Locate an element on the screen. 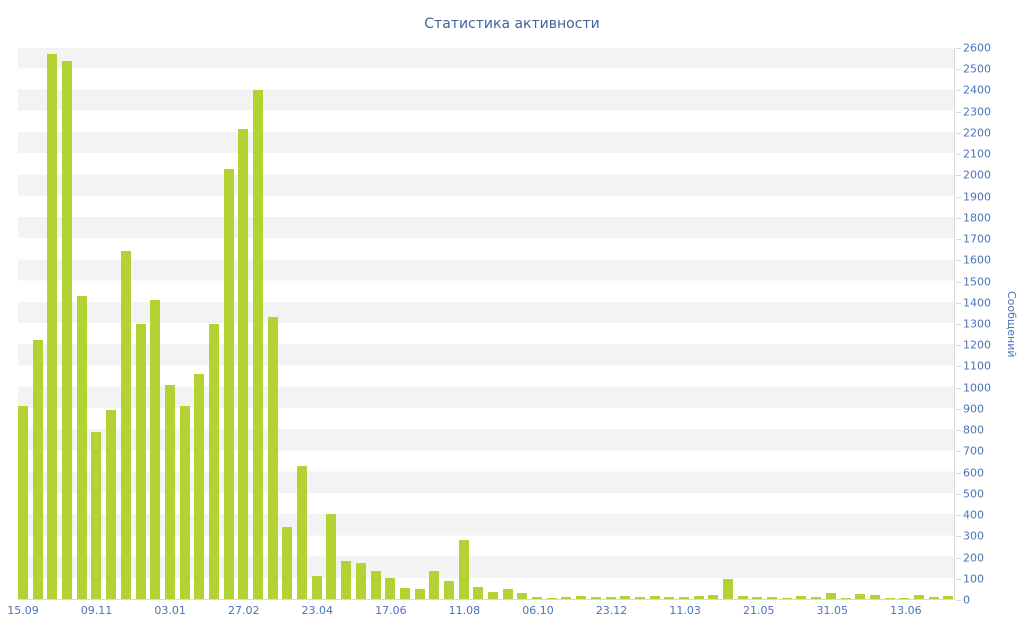  y-axis-tick-label: 100 is located at coordinates (973, 579).